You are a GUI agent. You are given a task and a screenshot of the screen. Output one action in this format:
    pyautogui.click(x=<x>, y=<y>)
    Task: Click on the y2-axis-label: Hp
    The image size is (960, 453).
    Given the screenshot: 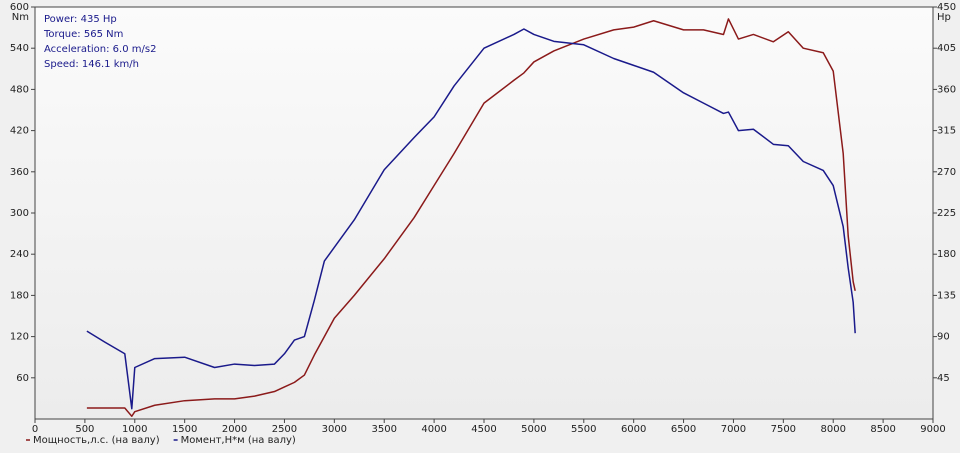 What is the action you would take?
    pyautogui.click(x=944, y=17)
    